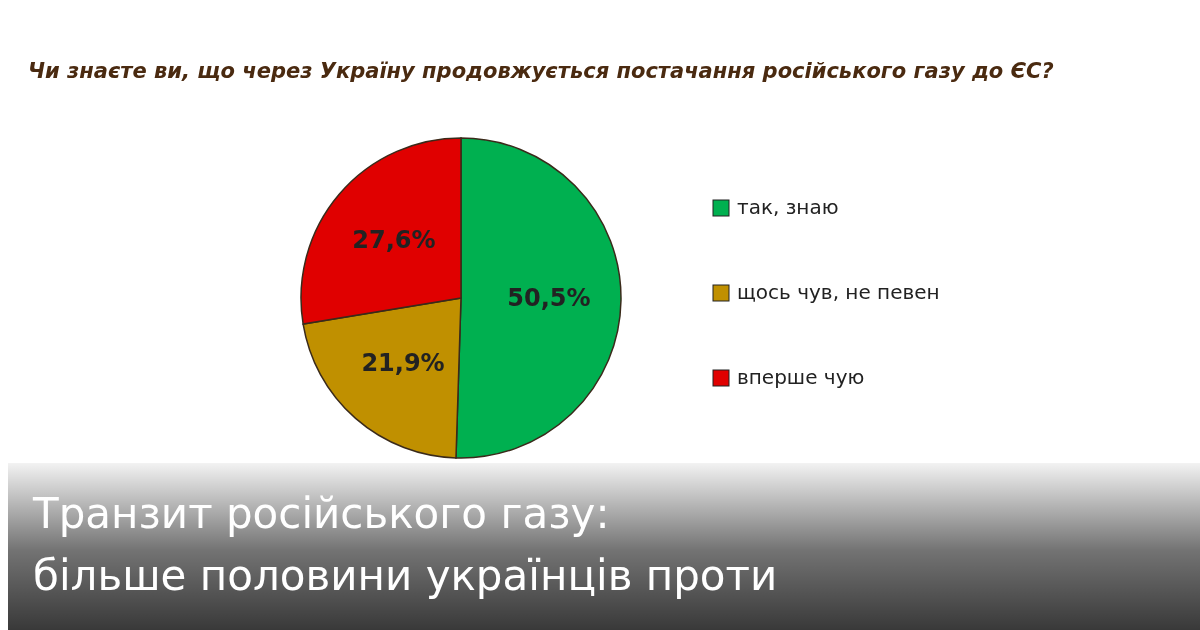 Image resolution: width=1200 pixels, height=630 pixels. Describe the element at coordinates (405, 575) in the screenshot. I see `text: більше половини українців проти` at that location.